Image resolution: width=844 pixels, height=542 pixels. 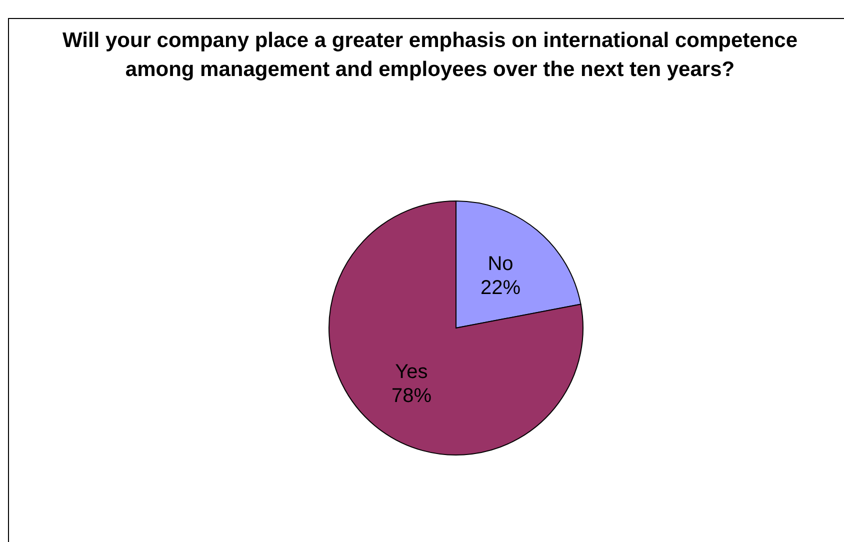 I want to click on slice-label: No, so click(x=501, y=264).